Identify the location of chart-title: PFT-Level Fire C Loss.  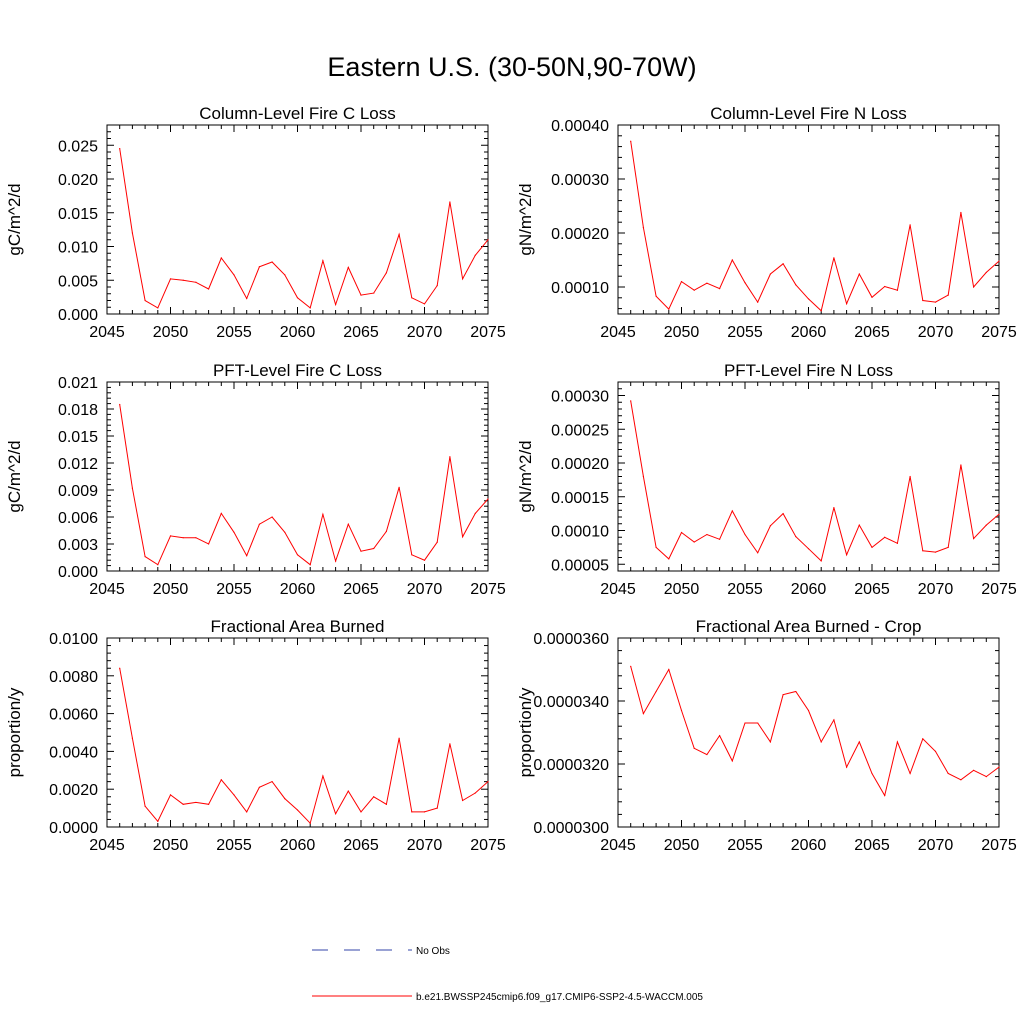
(297, 370).